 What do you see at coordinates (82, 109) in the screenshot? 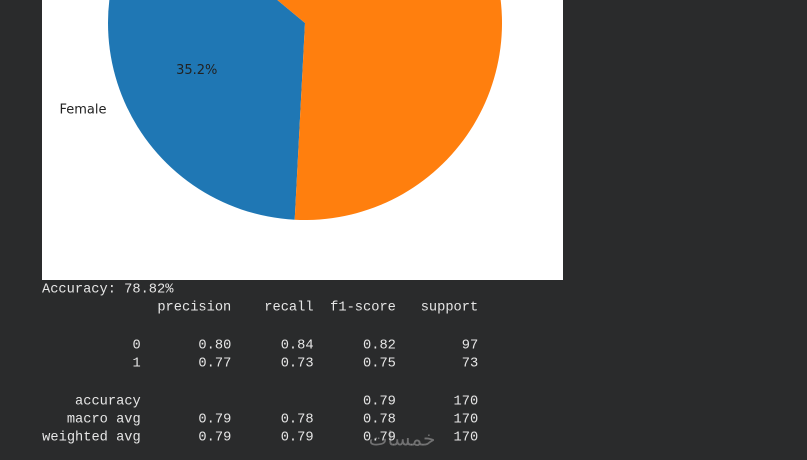
I see `slice-category-label: Female` at bounding box center [82, 109].